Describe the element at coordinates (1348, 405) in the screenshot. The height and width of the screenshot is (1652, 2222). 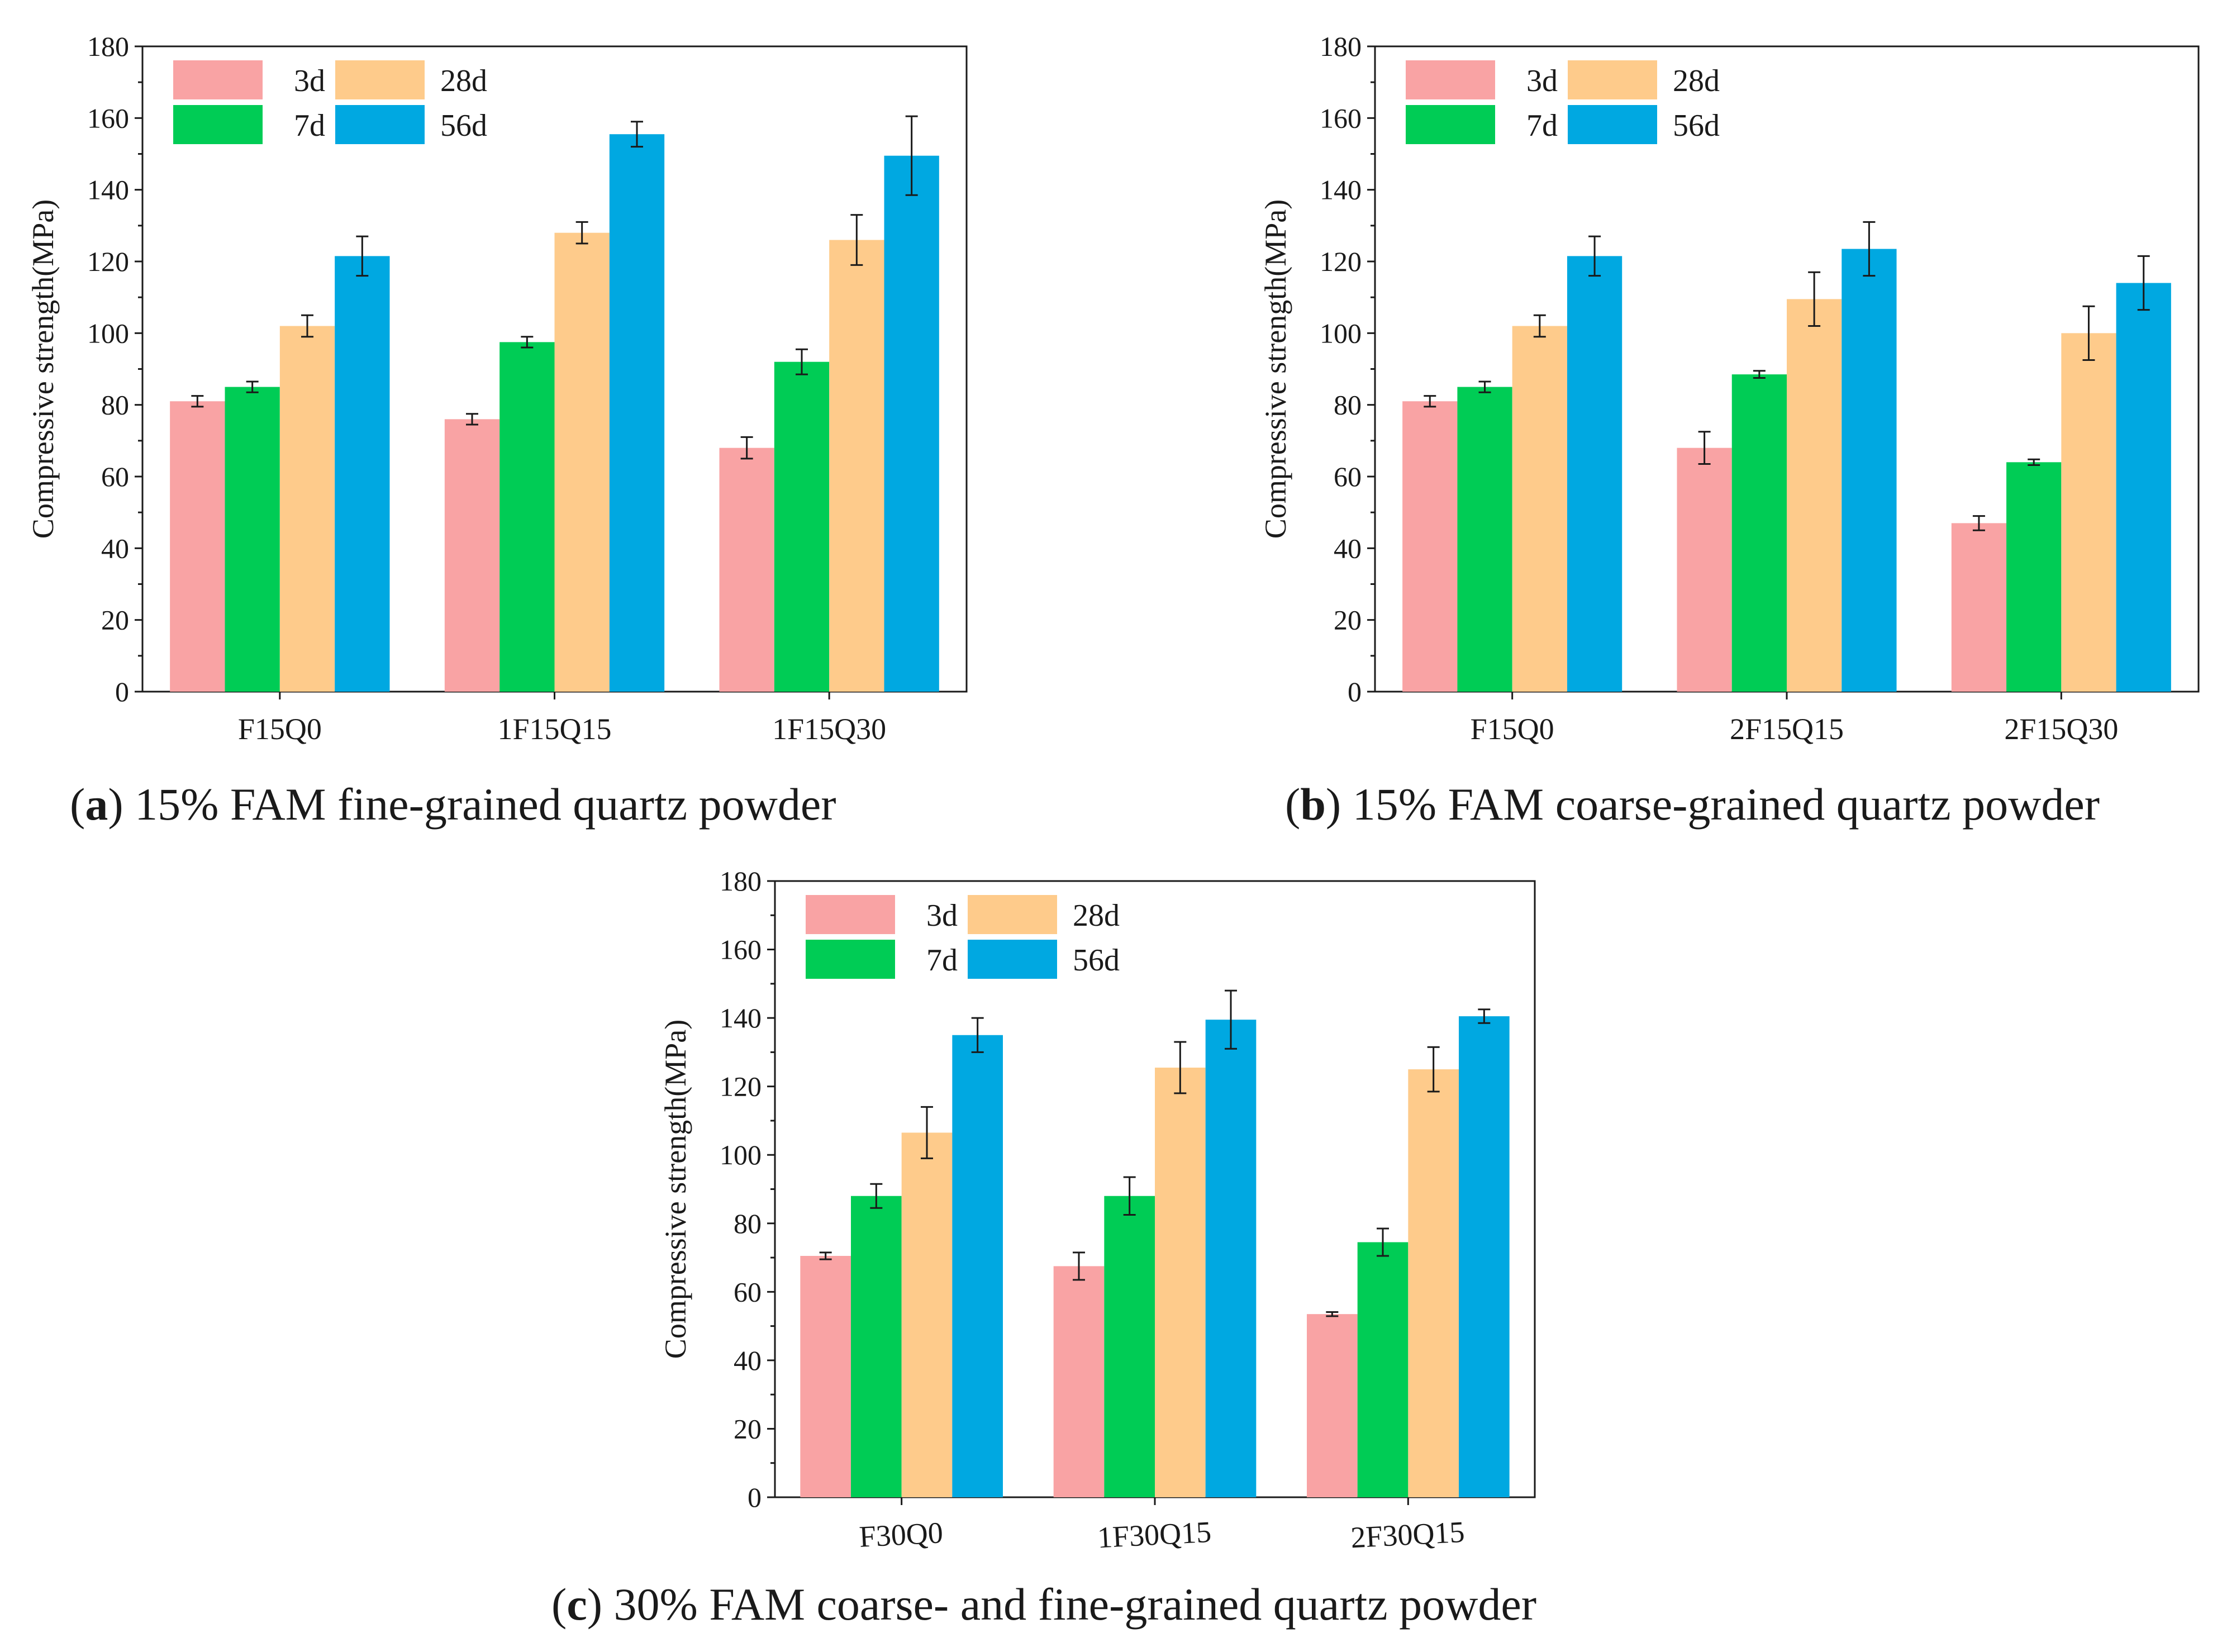
I see `y-tick-label: 80` at that location.